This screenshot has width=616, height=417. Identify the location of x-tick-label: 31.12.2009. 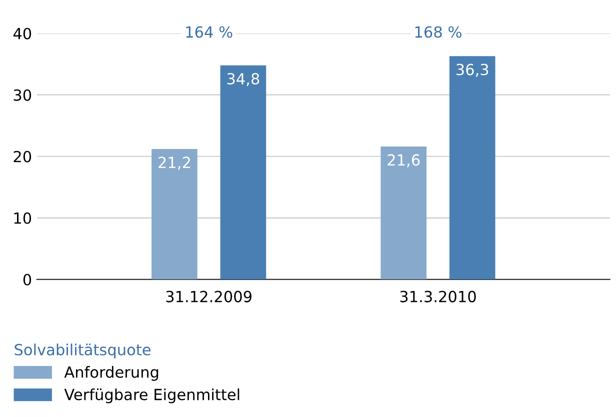
(209, 296).